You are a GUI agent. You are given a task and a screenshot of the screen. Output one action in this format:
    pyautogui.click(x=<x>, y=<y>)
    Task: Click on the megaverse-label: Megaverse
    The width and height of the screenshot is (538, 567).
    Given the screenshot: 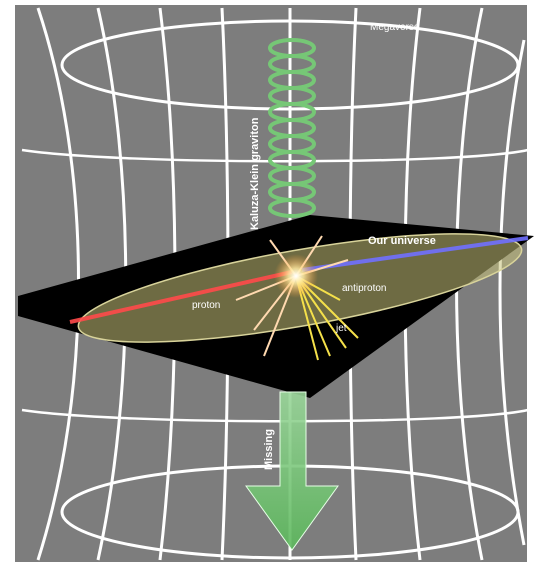 What is the action you would take?
    pyautogui.click(x=395, y=27)
    